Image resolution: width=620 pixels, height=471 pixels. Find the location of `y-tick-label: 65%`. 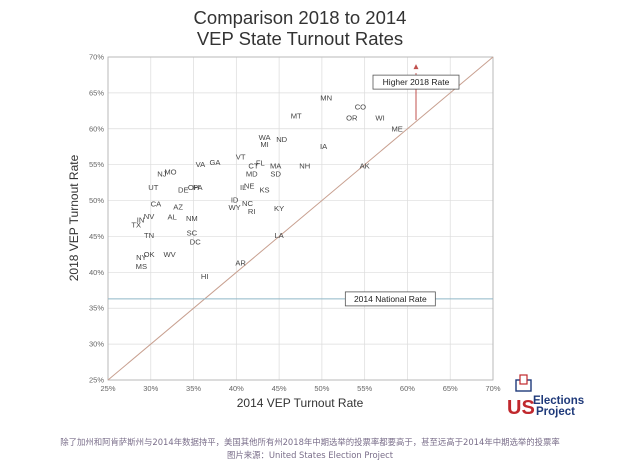

y-tick-label: 65% is located at coordinates (96, 92).